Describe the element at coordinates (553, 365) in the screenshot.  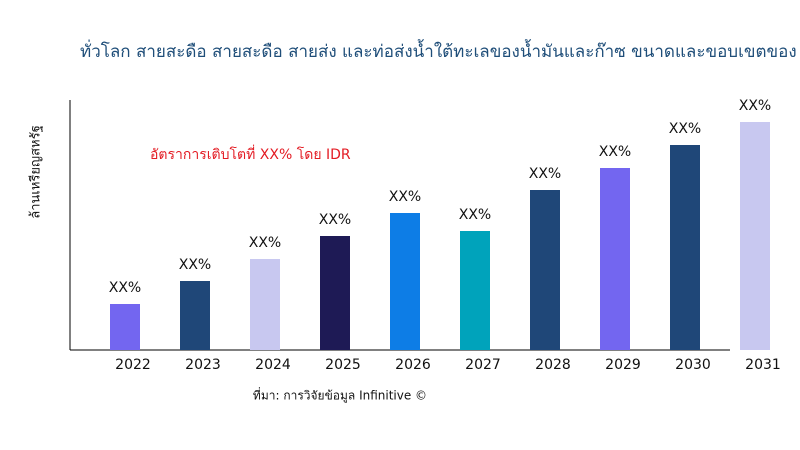
I see `x-tick-label: 2028` at that location.